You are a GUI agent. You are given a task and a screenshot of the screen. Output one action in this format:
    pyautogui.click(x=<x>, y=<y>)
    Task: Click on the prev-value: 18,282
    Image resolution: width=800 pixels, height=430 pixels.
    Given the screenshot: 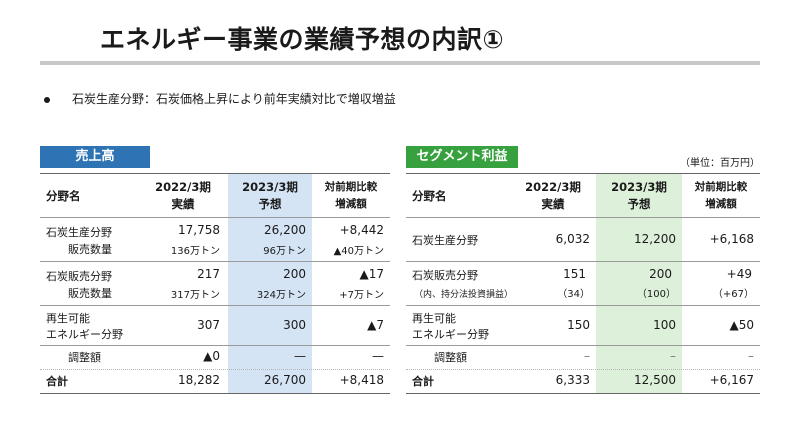 What is the action you would take?
    pyautogui.click(x=199, y=380)
    